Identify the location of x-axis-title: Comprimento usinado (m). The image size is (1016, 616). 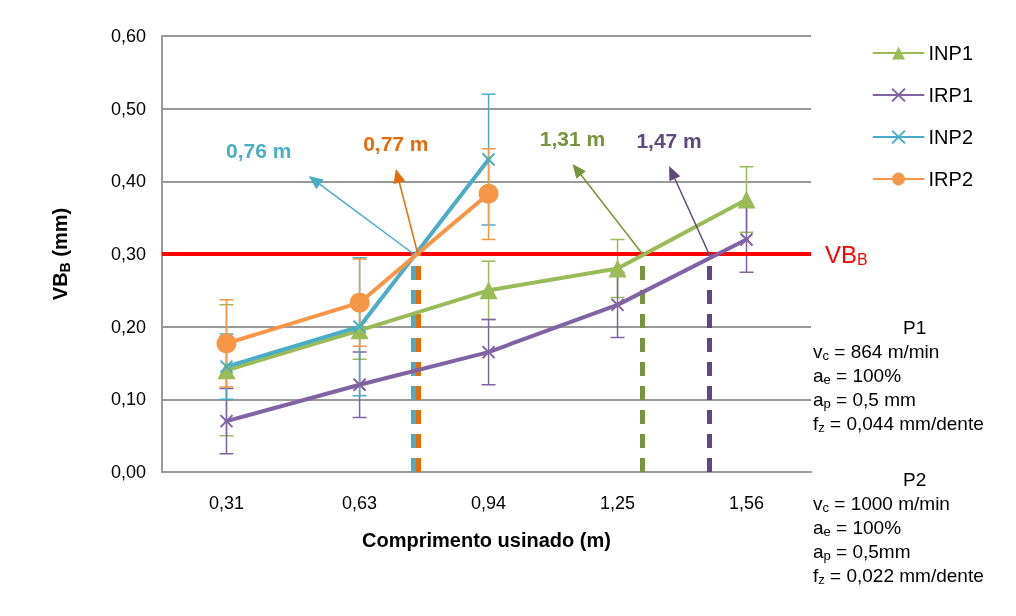
(486, 540).